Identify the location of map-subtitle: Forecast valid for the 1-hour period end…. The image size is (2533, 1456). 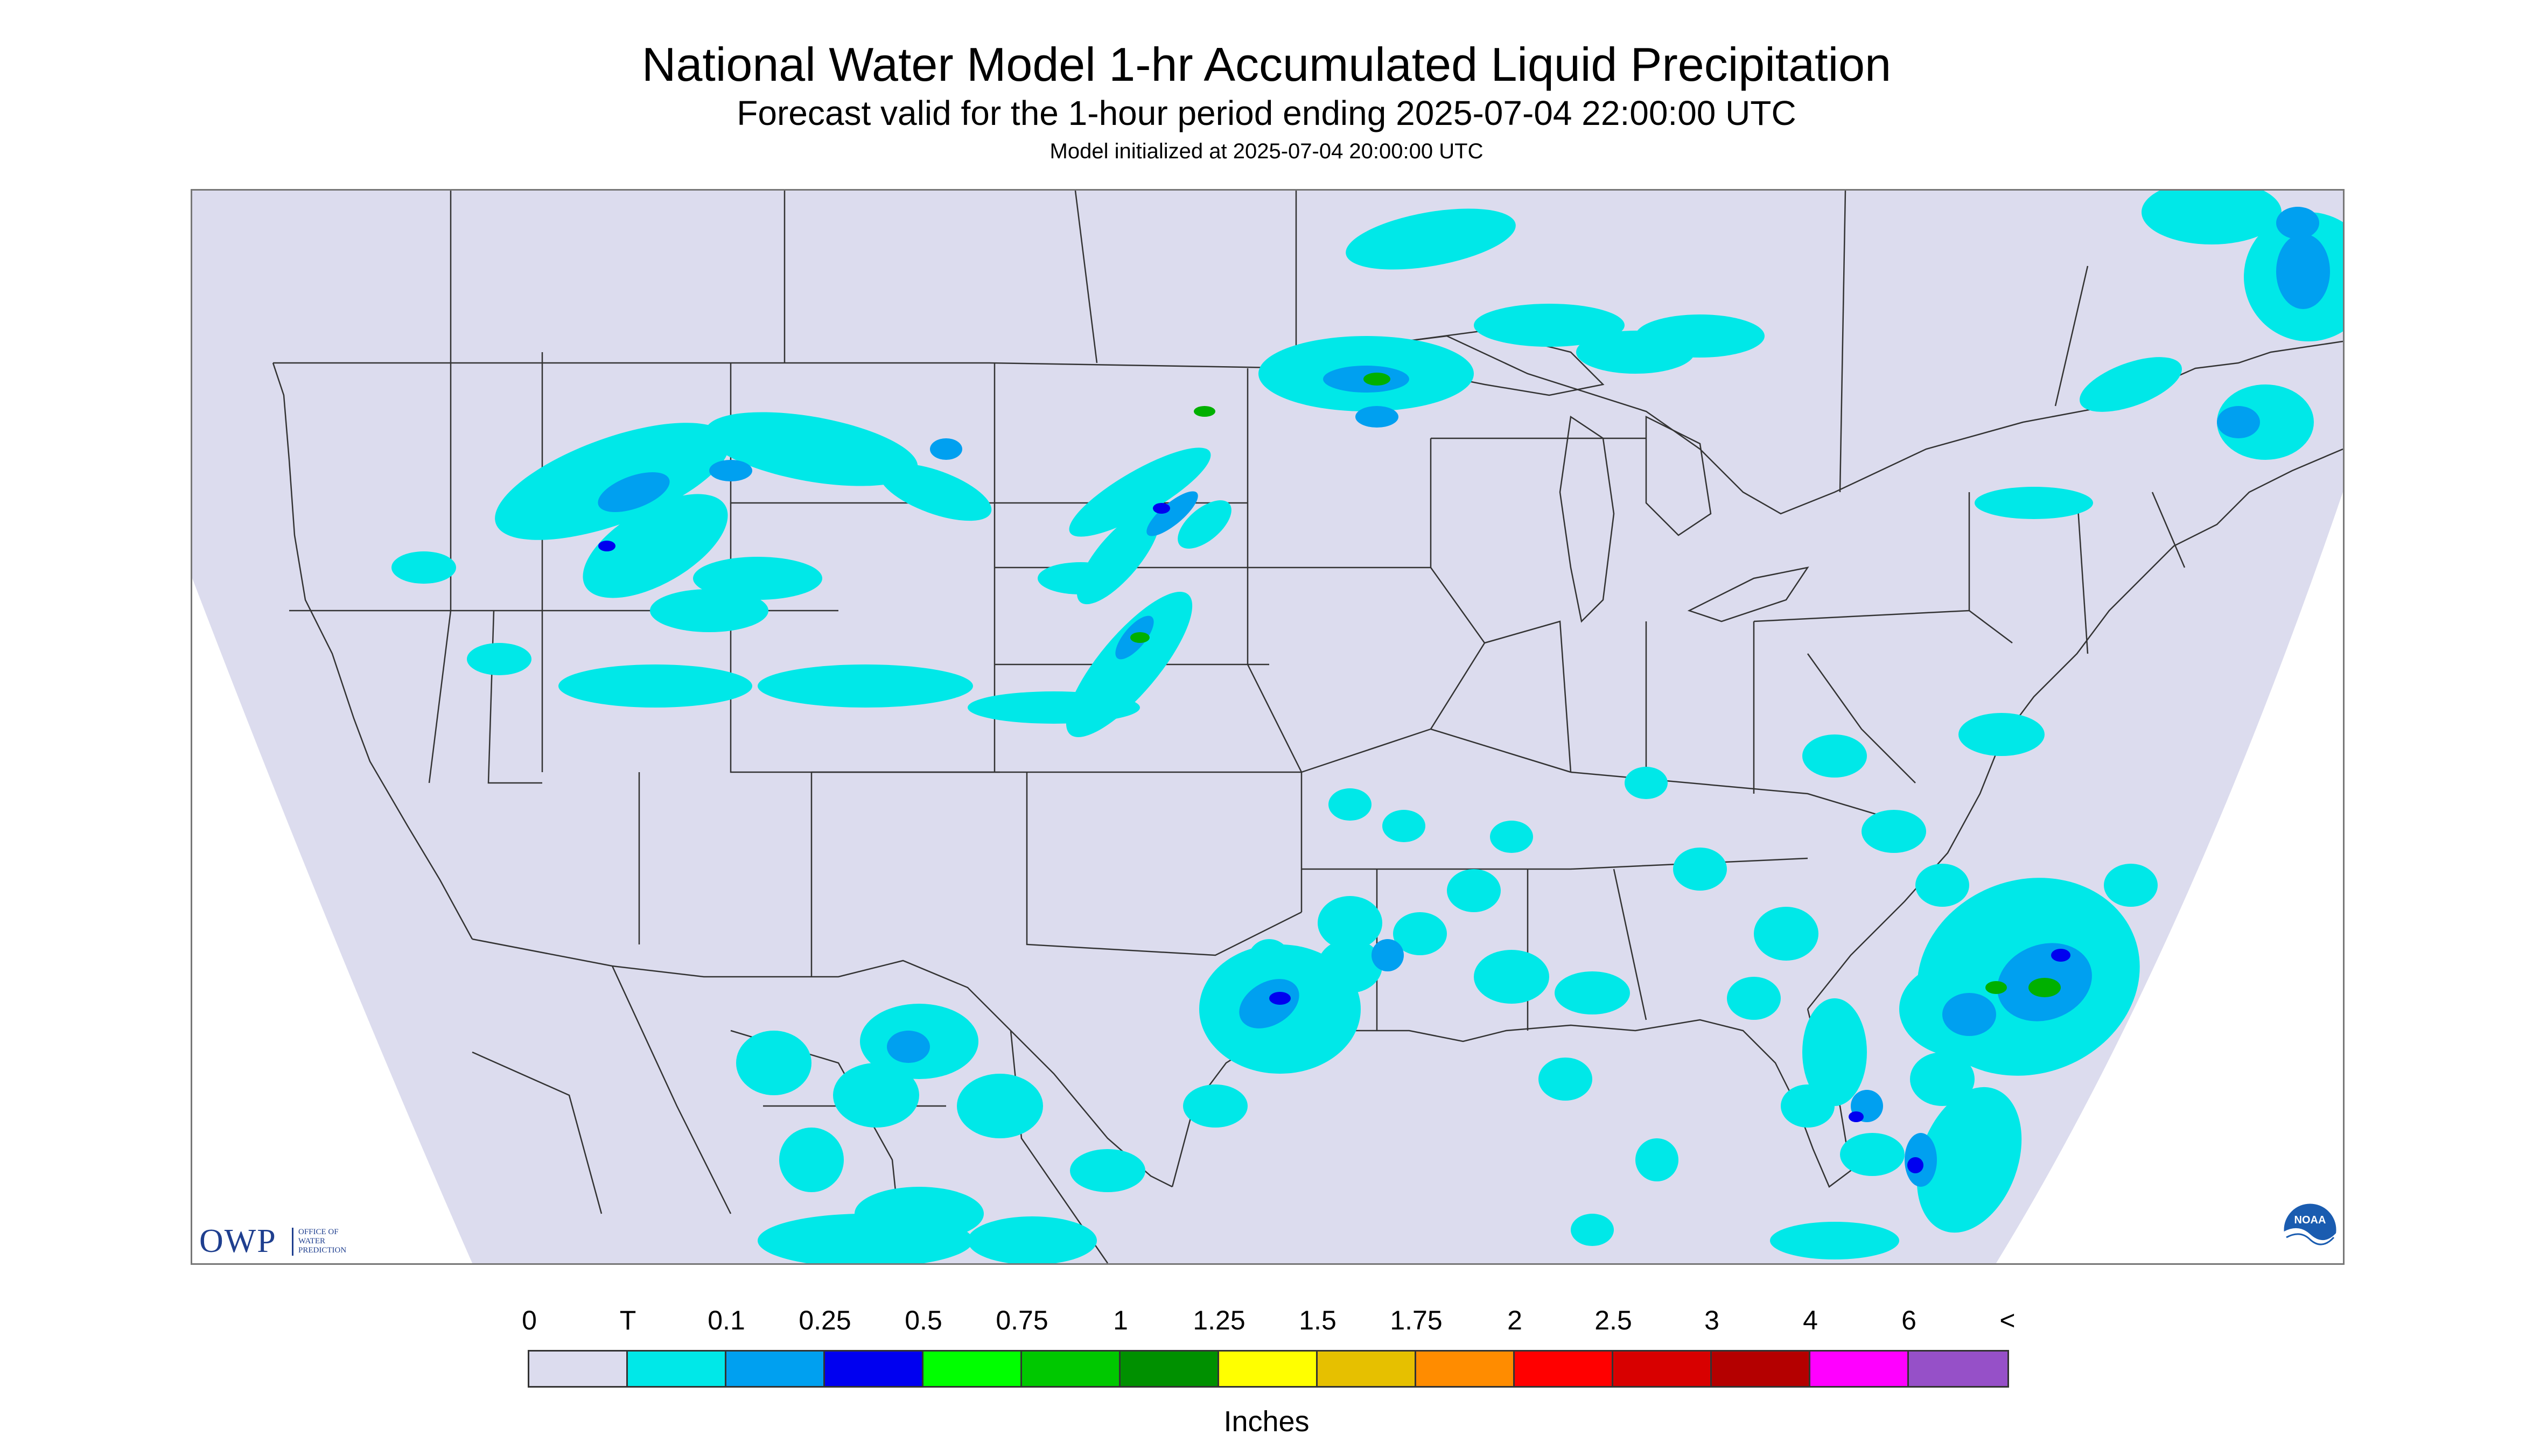
(1266, 113).